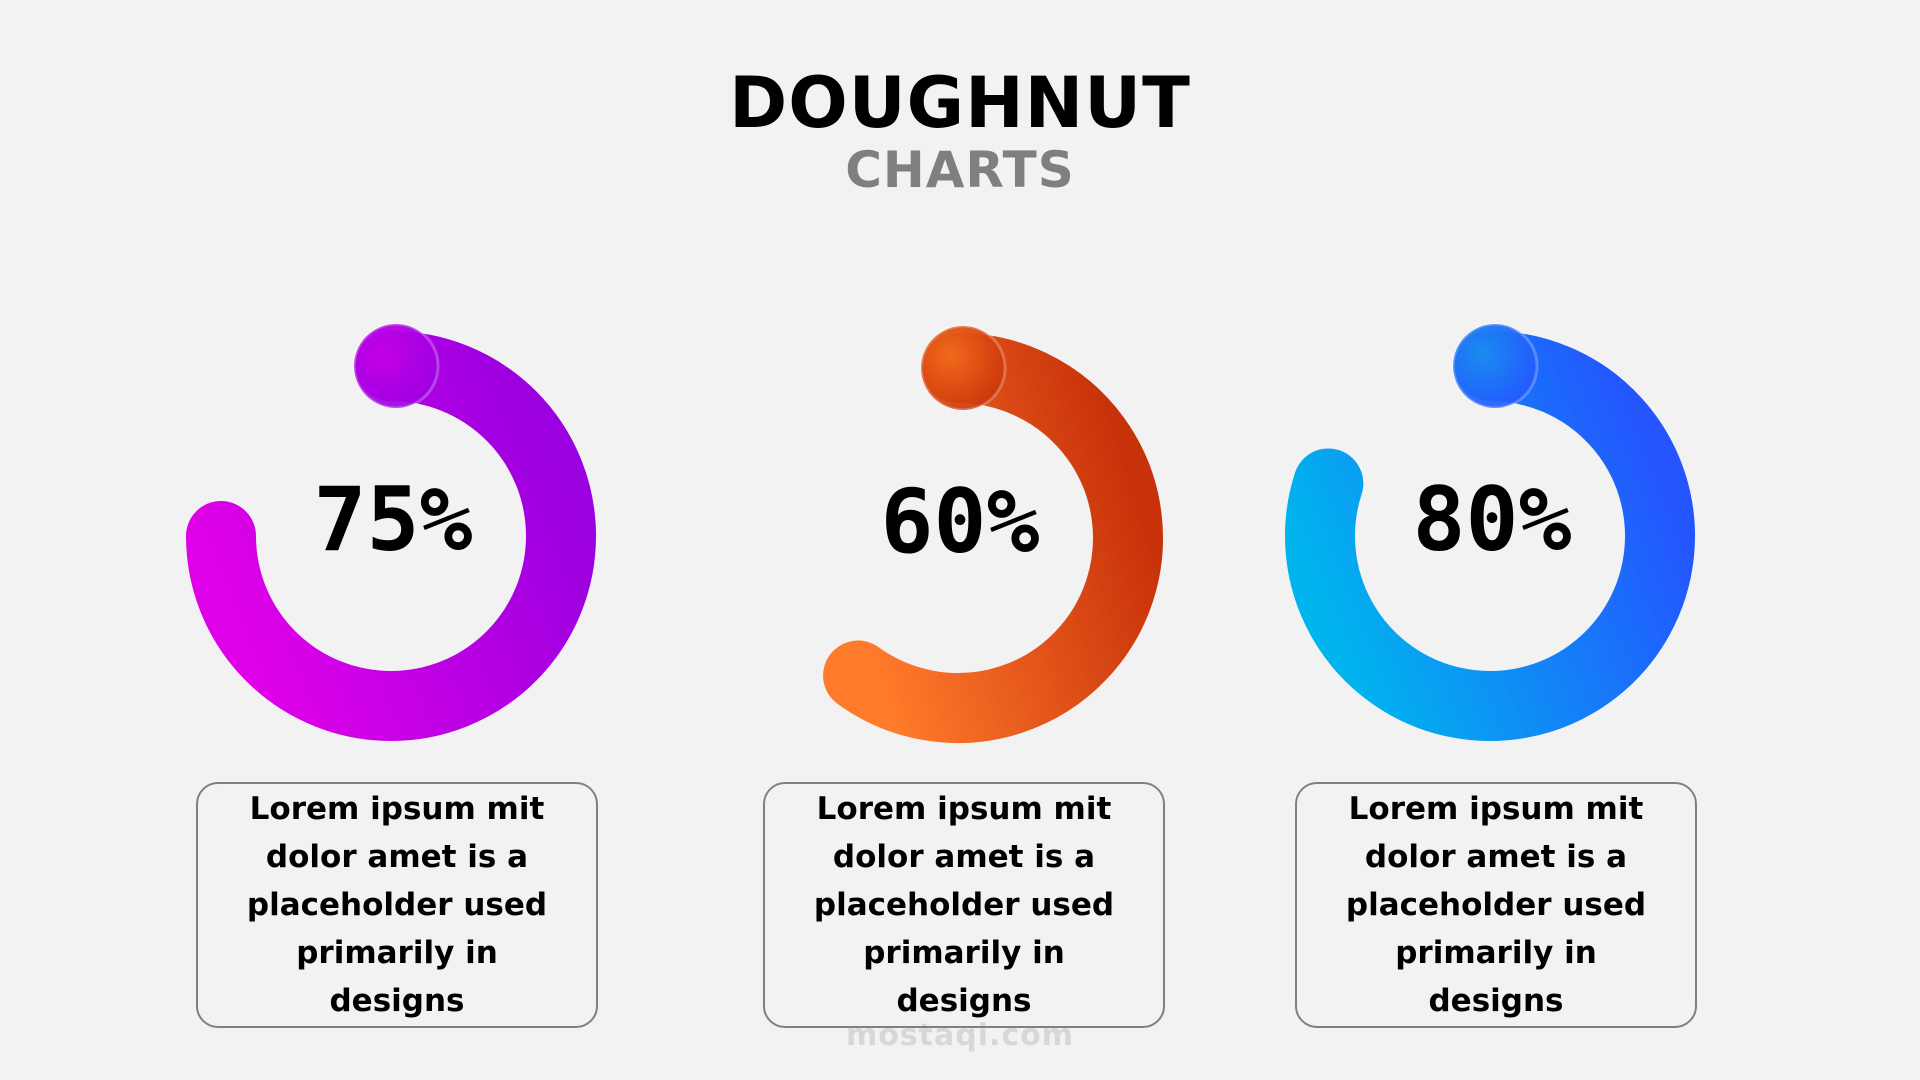 The width and height of the screenshot is (1920, 1080). Describe the element at coordinates (960, 521) in the screenshot. I see `doughnut-value-label-2: 60%` at that location.